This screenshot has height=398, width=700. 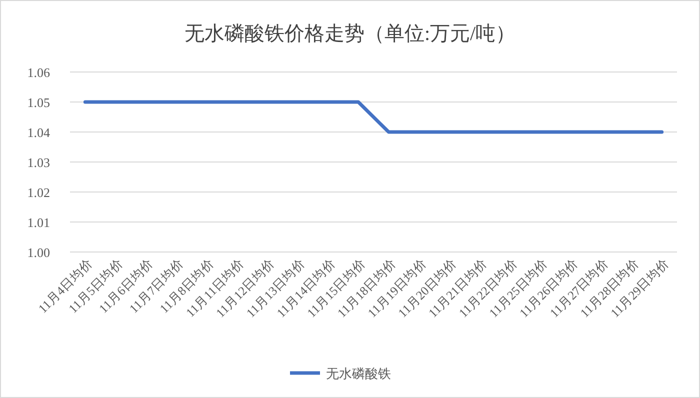 I want to click on y-tick-label: 1.03, so click(x=38, y=162).